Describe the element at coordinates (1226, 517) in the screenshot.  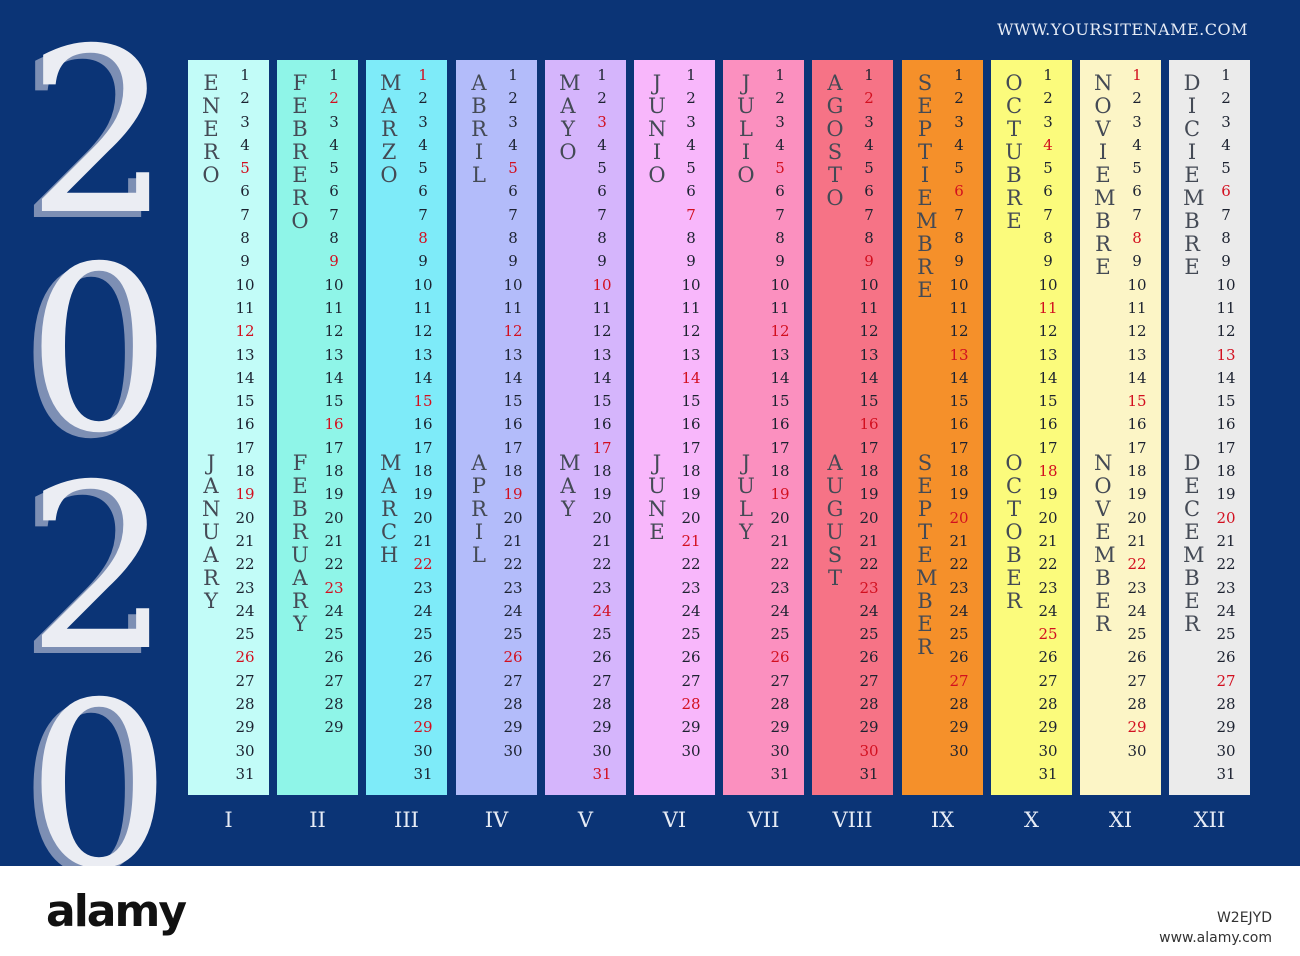
I see `day-number-holiday: 20` at that location.